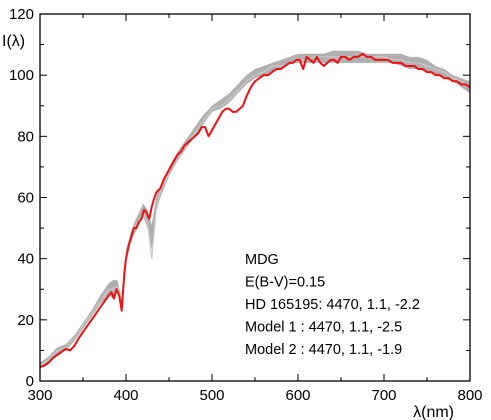 The height and width of the screenshot is (420, 491). What do you see at coordinates (25, 259) in the screenshot?
I see `y-tick-label: 40` at bounding box center [25, 259].